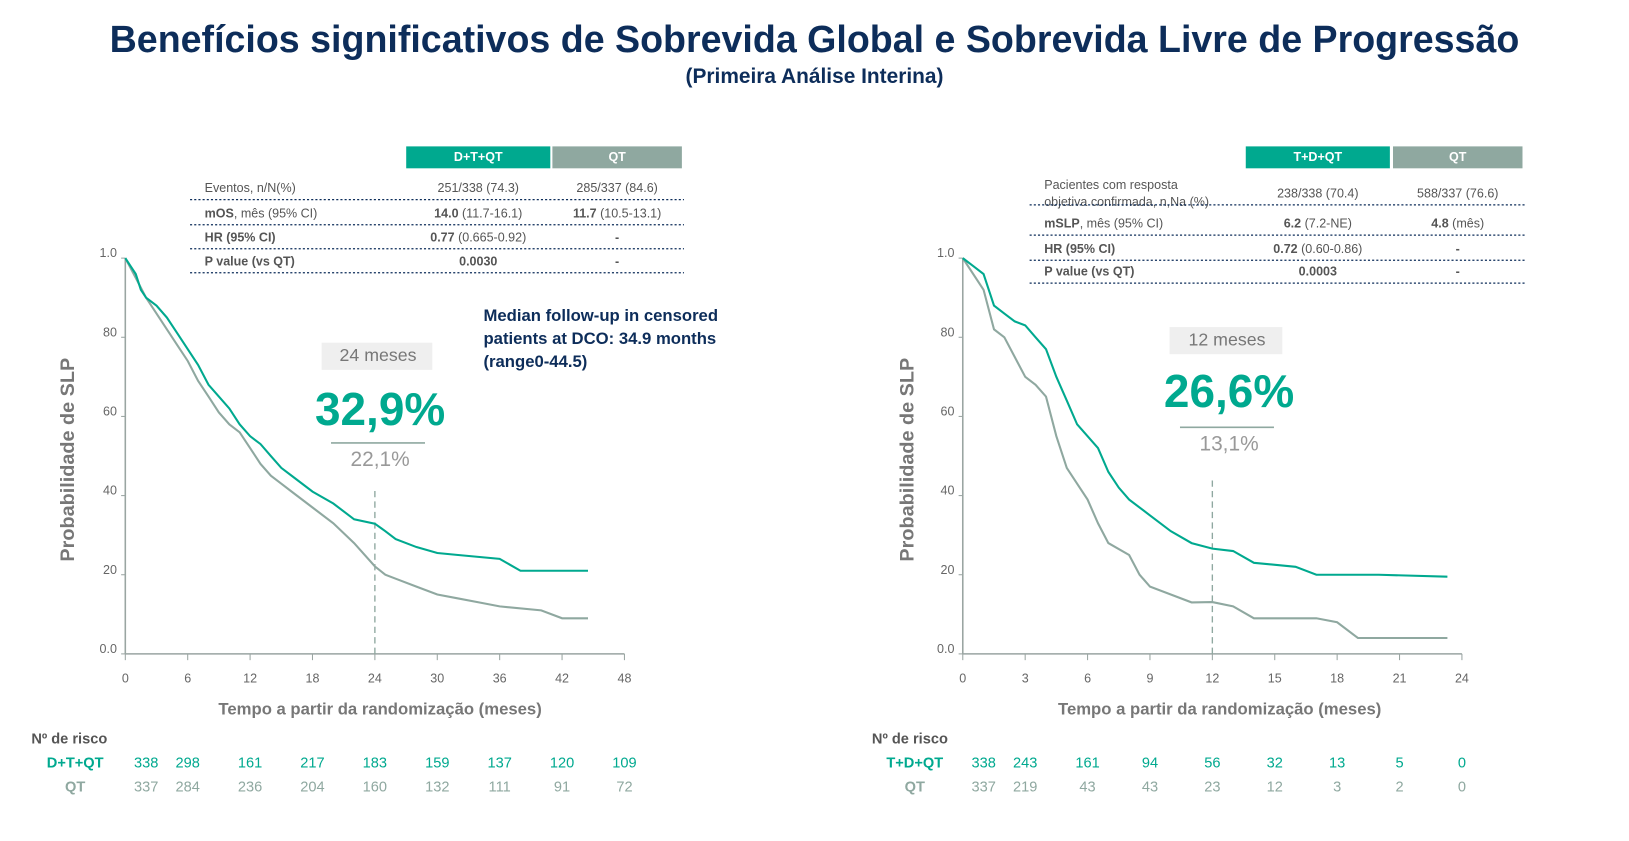  Describe the element at coordinates (1212, 678) in the screenshot. I see `x-tick-label: 12` at that location.